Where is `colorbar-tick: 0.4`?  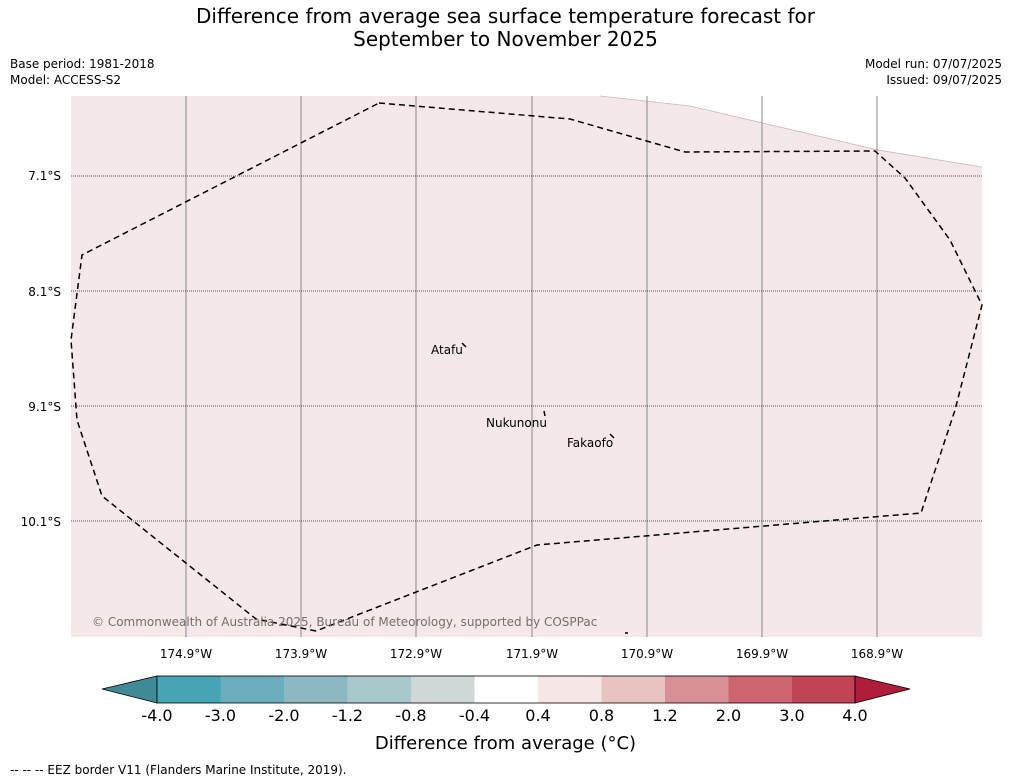
colorbar-tick: 0.4 is located at coordinates (538, 715).